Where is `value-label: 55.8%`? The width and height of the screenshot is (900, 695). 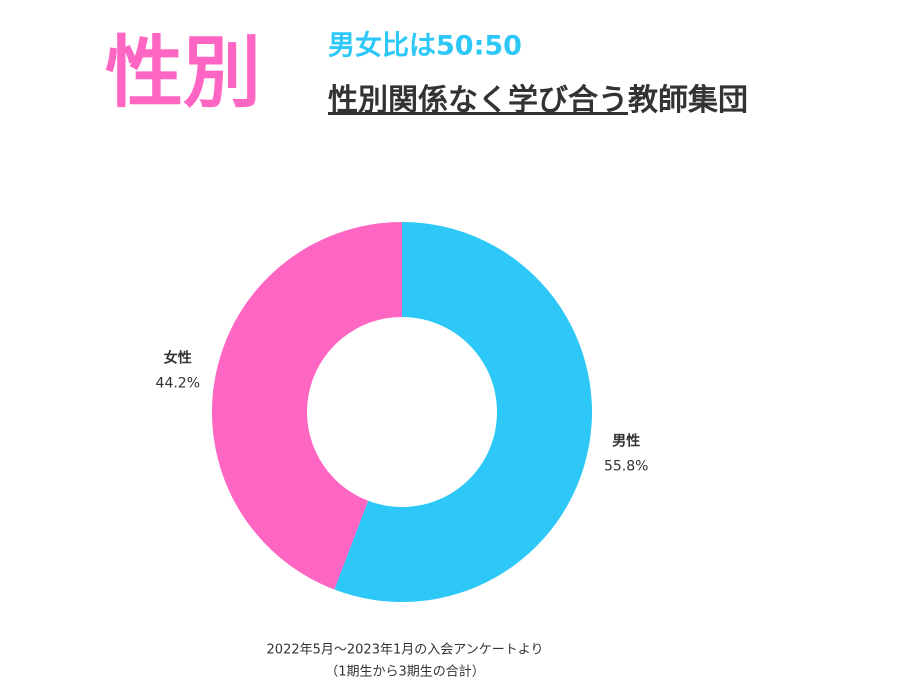
value-label: 55.8% is located at coordinates (626, 466).